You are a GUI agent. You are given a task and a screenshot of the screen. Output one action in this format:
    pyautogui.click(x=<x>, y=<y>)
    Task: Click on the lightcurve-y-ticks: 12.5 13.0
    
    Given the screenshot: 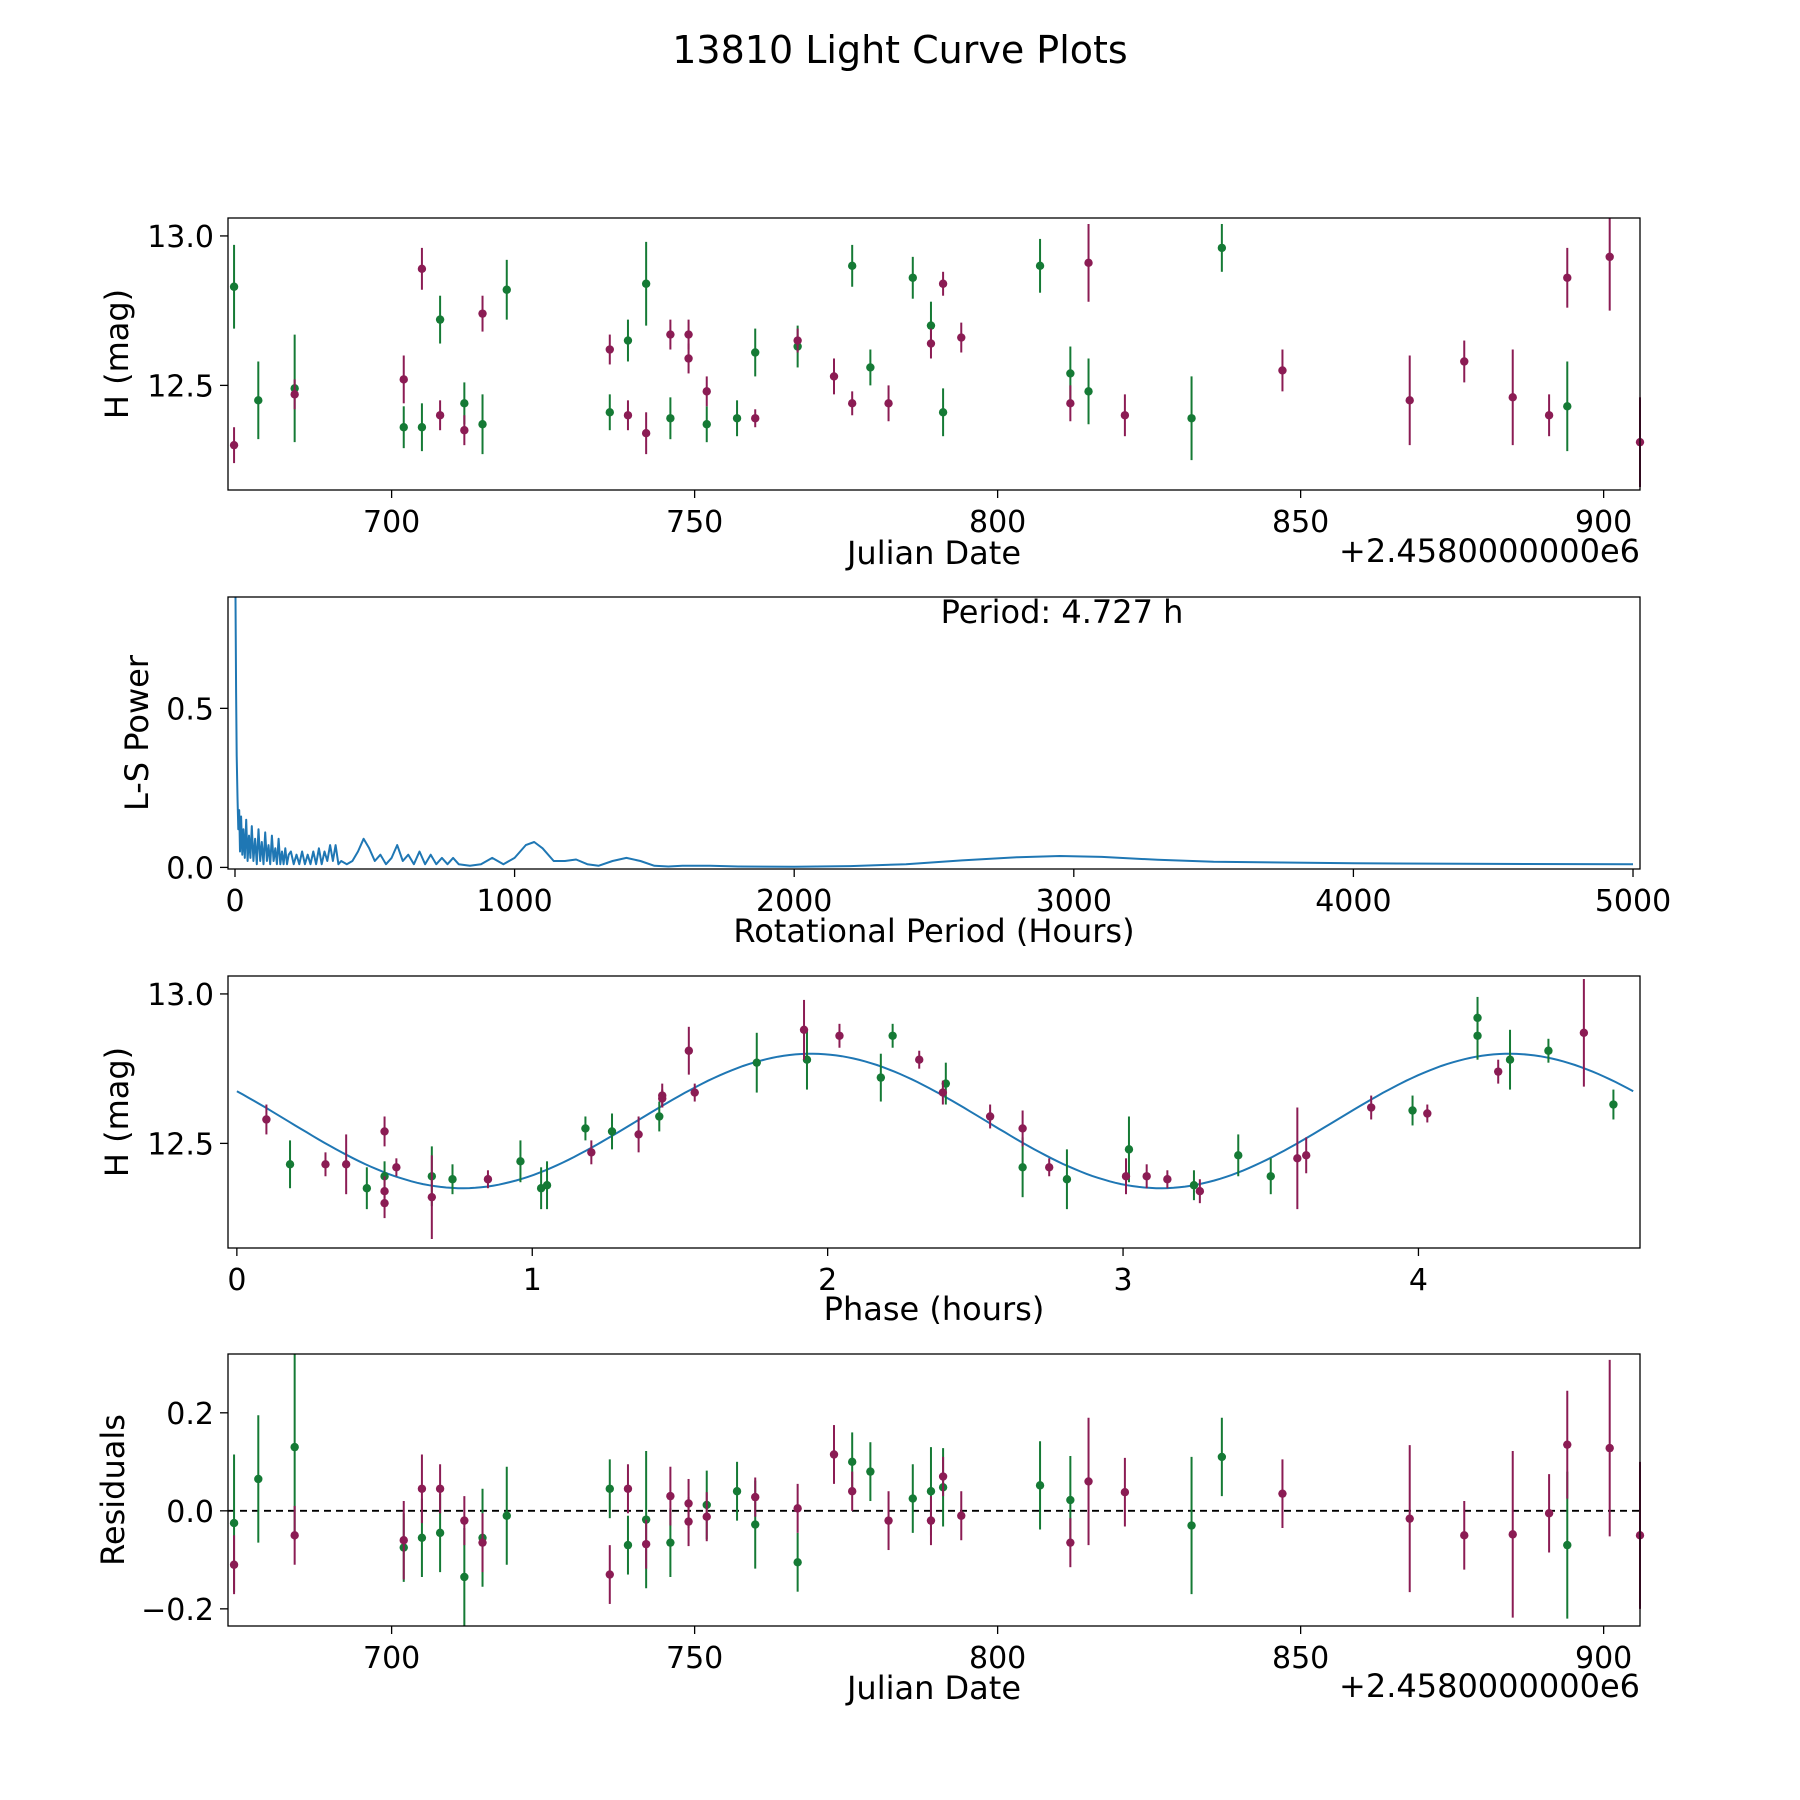 What is the action you would take?
    pyautogui.click(x=187, y=312)
    